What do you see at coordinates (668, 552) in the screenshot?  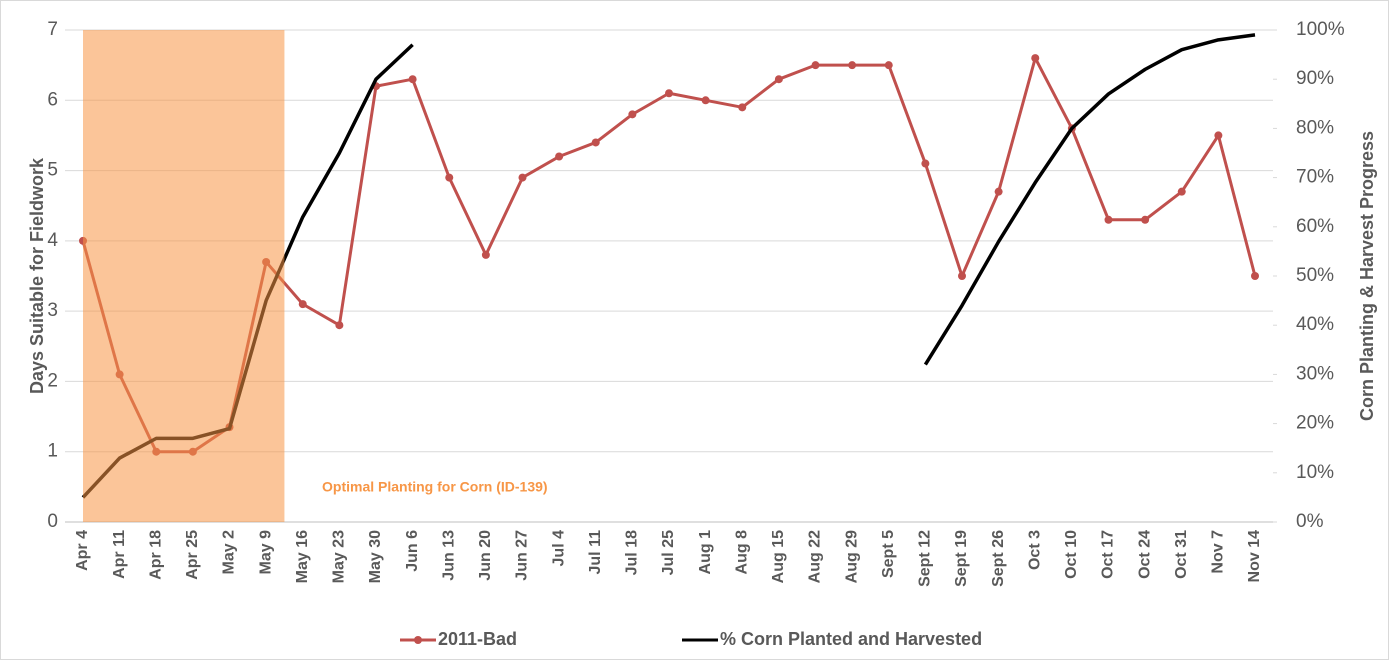 I see `x-tick-label: Jul 25` at bounding box center [668, 552].